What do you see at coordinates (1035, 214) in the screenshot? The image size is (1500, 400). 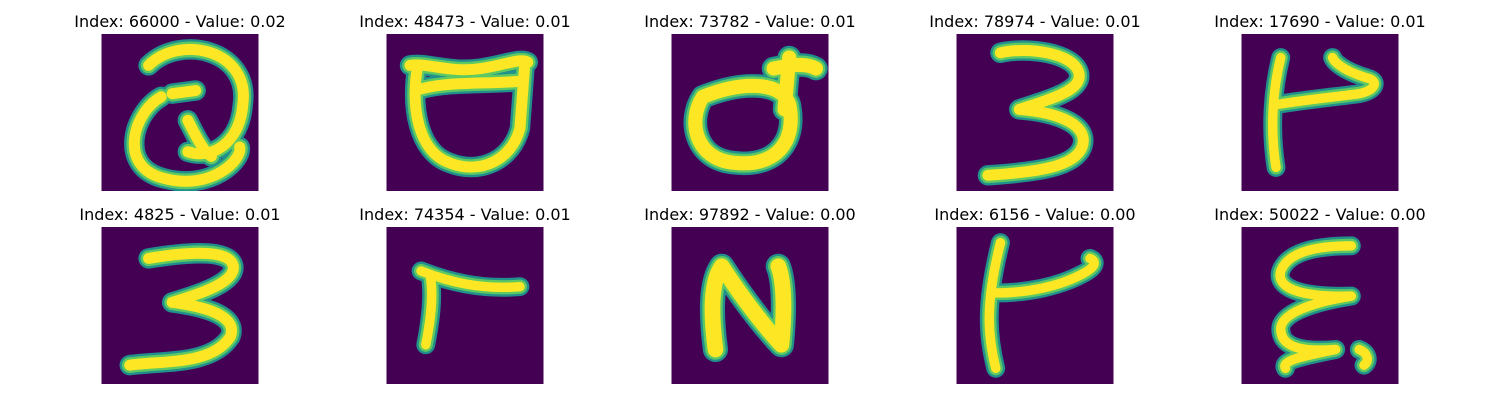 I see `tile-title: Index: 6156 - Value: 0.00` at bounding box center [1035, 214].